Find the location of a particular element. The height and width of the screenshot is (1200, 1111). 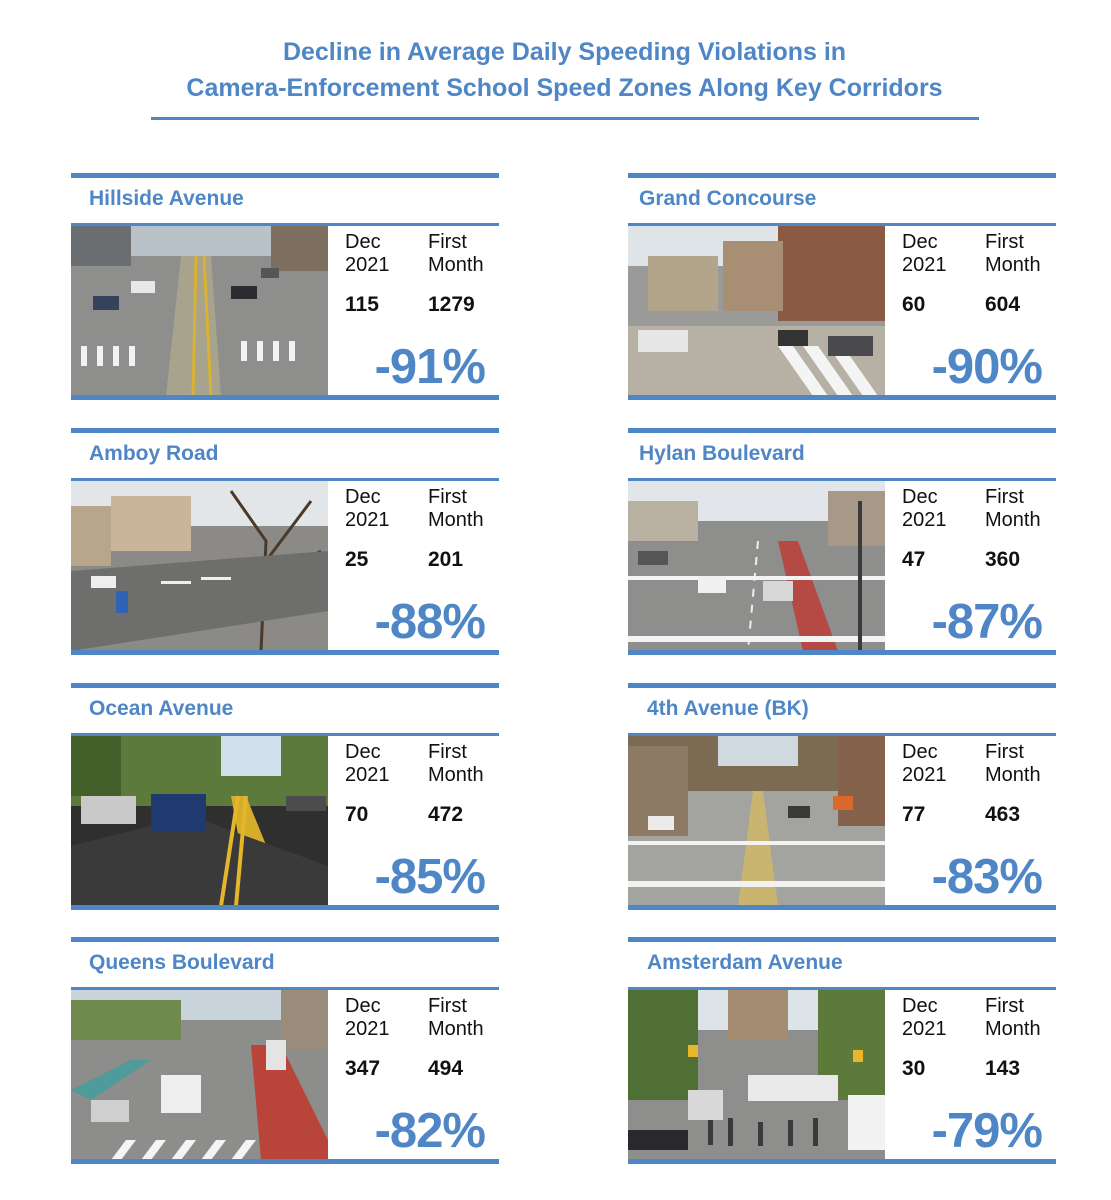

first-month-value: 604 is located at coordinates (1003, 304).